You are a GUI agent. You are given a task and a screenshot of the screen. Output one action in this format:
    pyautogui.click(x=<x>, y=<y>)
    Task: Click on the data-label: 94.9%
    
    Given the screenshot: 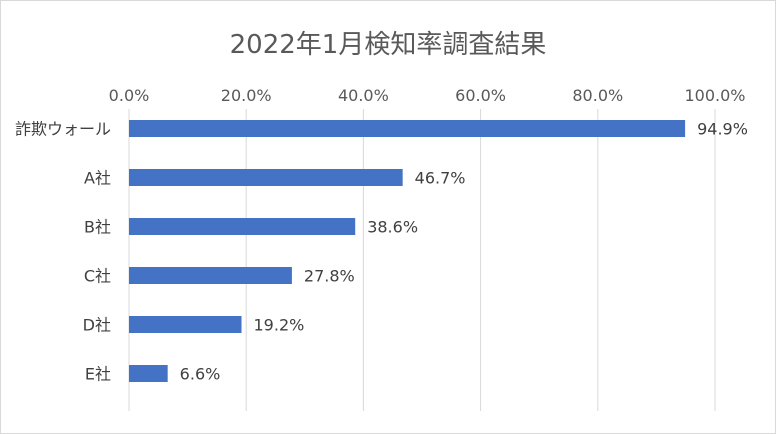 What is the action you would take?
    pyautogui.click(x=722, y=129)
    